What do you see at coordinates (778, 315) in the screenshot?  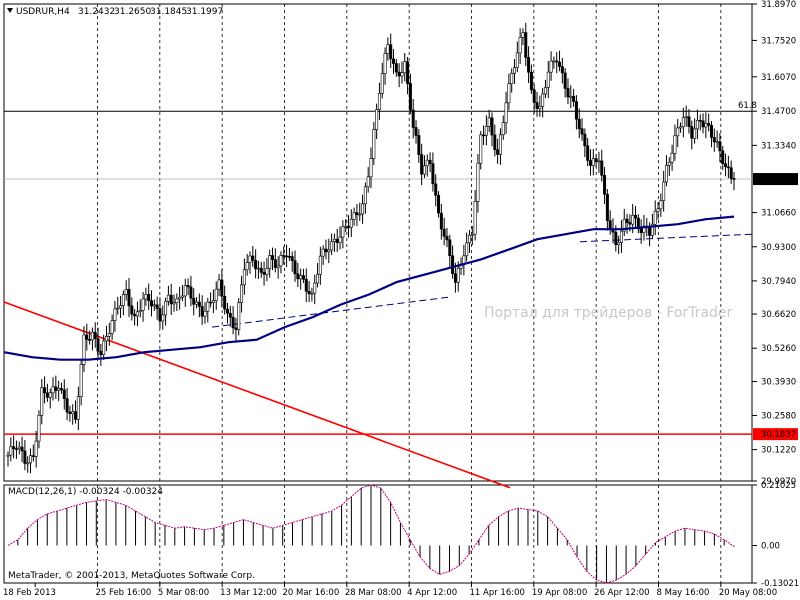 I see `y-tick-label: 30.6620` at bounding box center [778, 315].